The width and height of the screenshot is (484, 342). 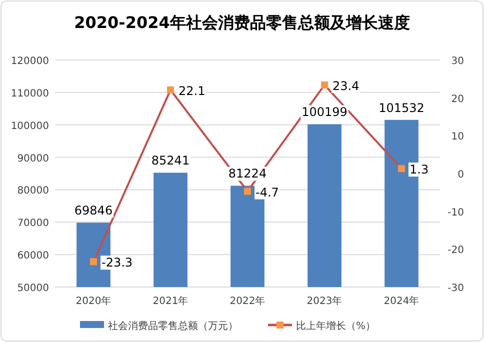 What do you see at coordinates (456, 212) in the screenshot?
I see `y2-tick-label: -10` at bounding box center [456, 212].